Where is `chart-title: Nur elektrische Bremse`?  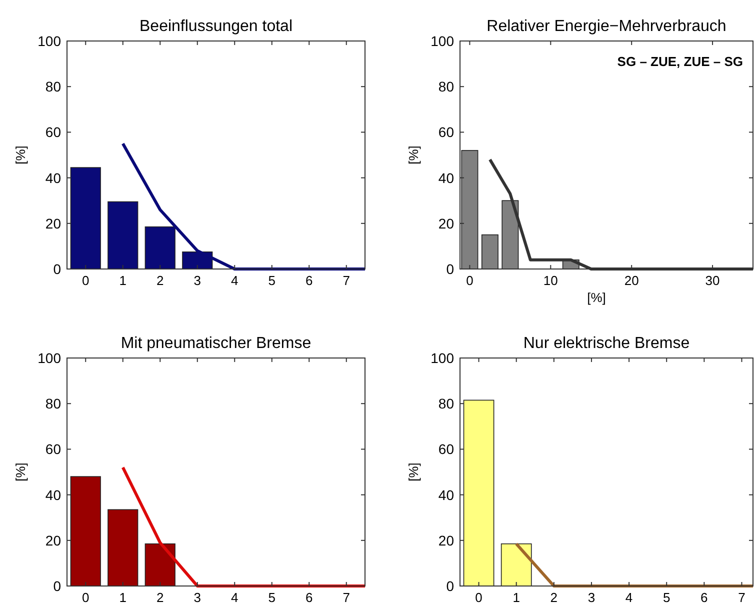 chart-title: Nur elektrische Bremse is located at coordinates (606, 343).